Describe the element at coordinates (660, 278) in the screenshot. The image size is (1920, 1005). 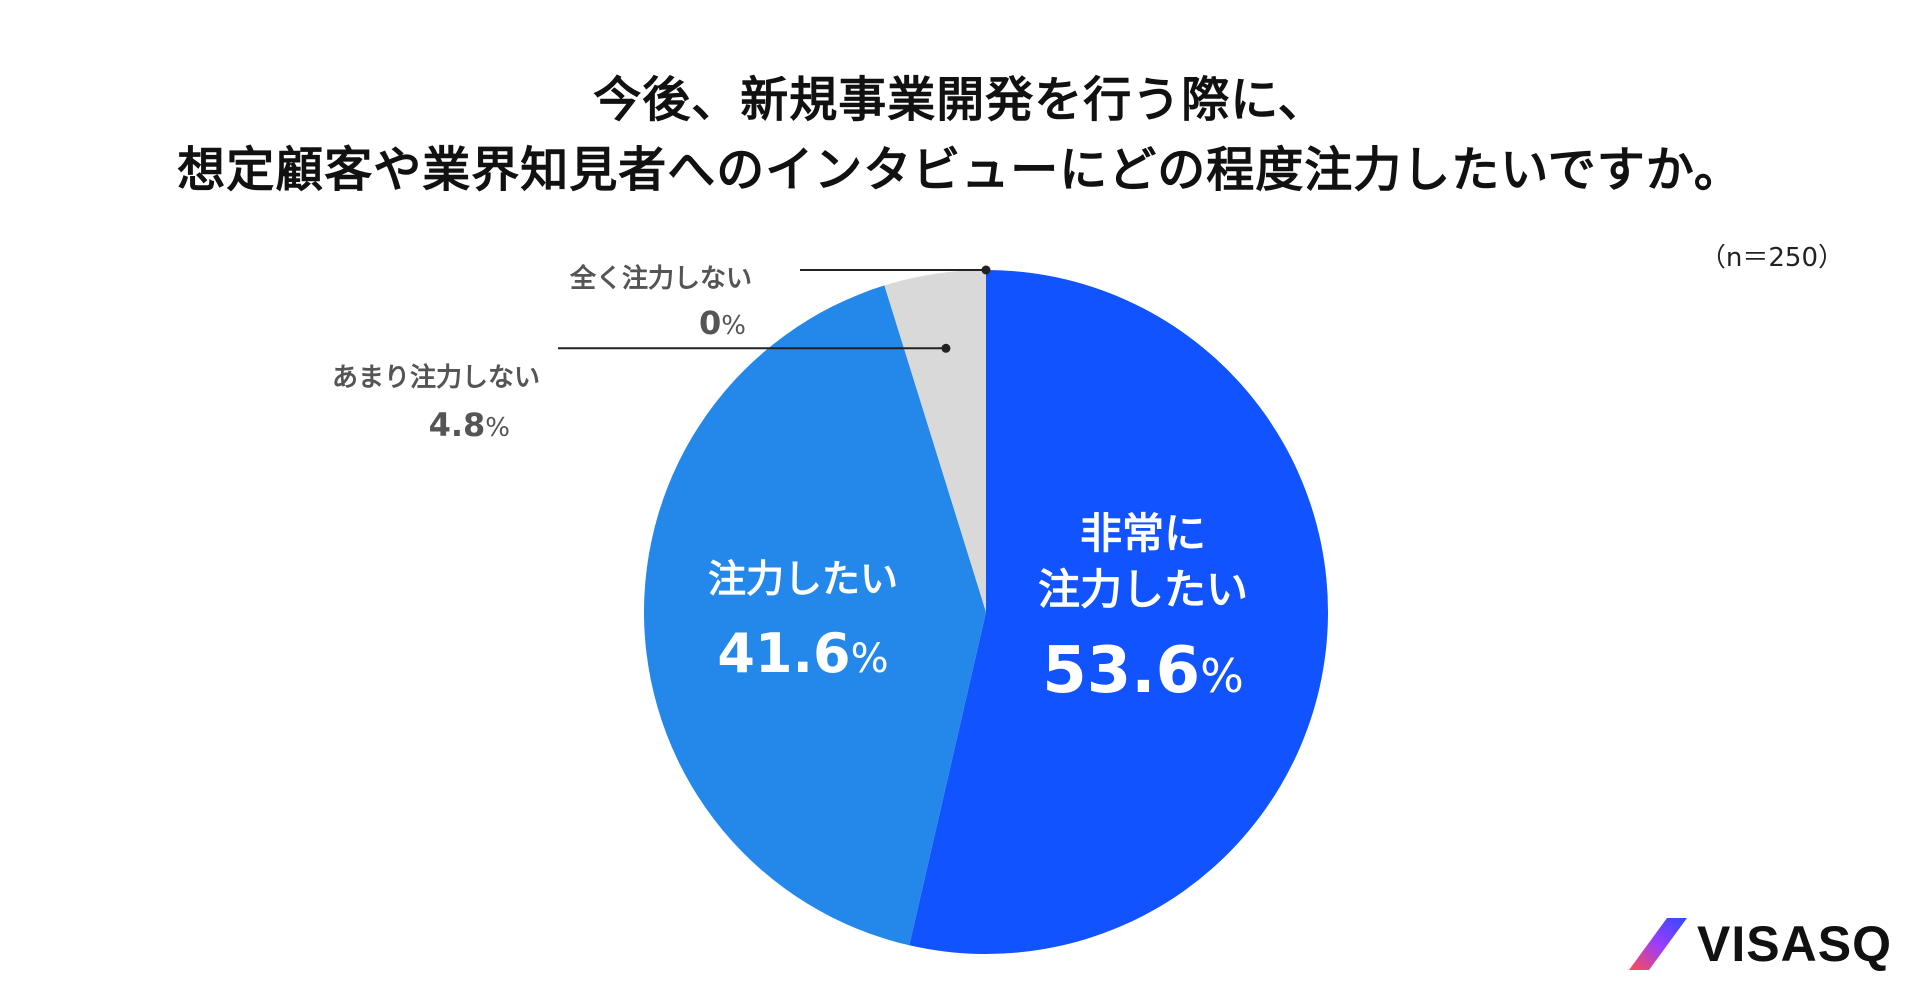
I see `slice-label-3: 全く注力しない` at that location.